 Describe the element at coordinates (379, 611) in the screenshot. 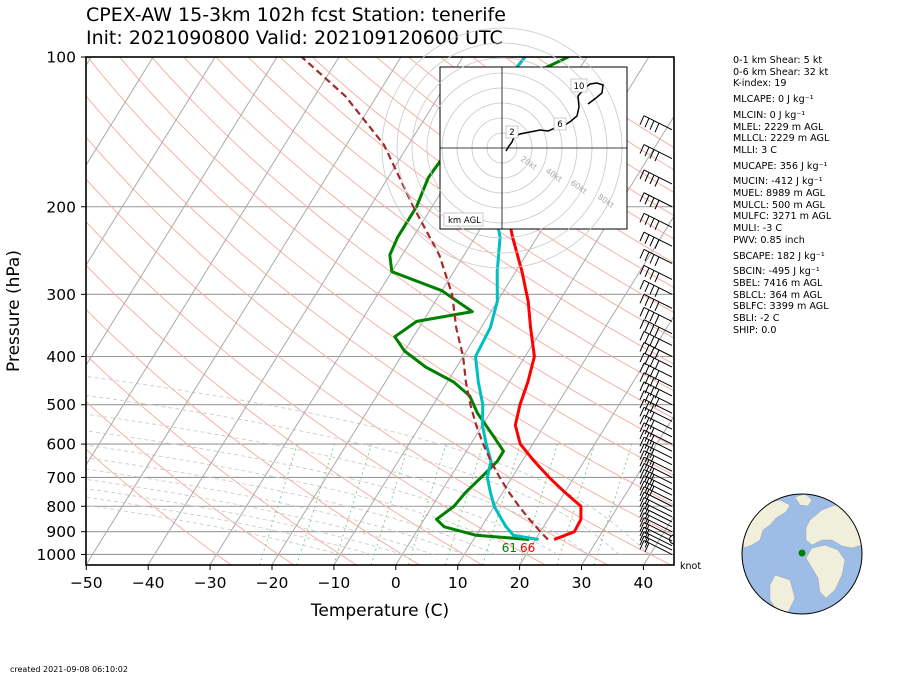

I see `x-axis-label: Temperature (C)` at that location.